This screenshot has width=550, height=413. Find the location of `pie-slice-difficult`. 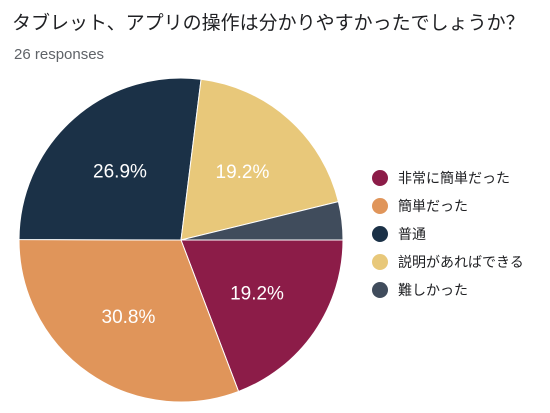

pie-slice-difficult is located at coordinates (262, 221).